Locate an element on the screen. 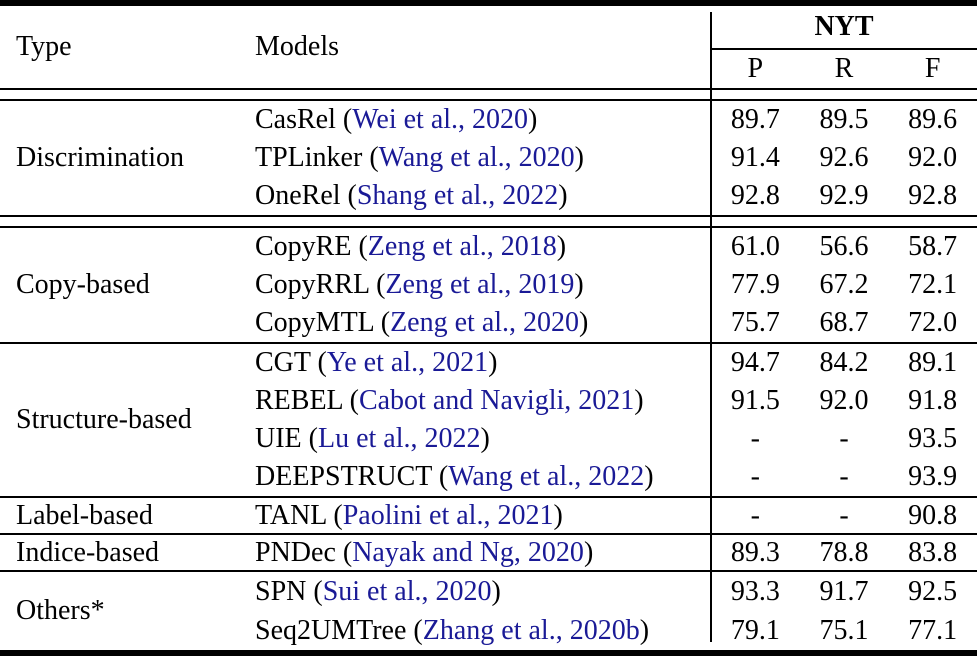 The image size is (977, 658). model-name: TANL is located at coordinates (291, 515).